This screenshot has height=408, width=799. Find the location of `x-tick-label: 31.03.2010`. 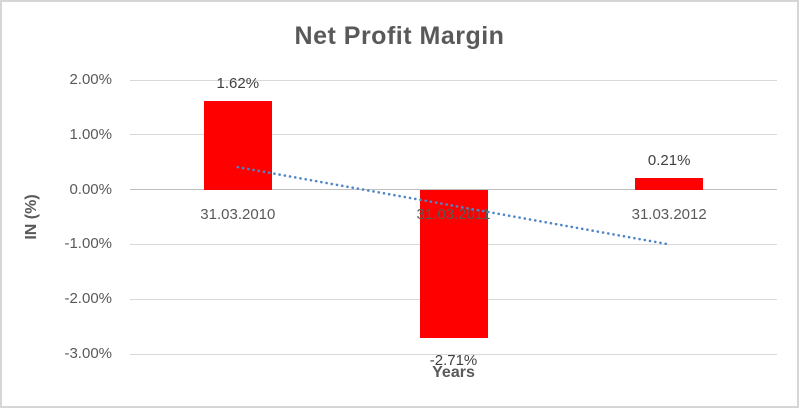

x-tick-label: 31.03.2010 is located at coordinates (238, 214).